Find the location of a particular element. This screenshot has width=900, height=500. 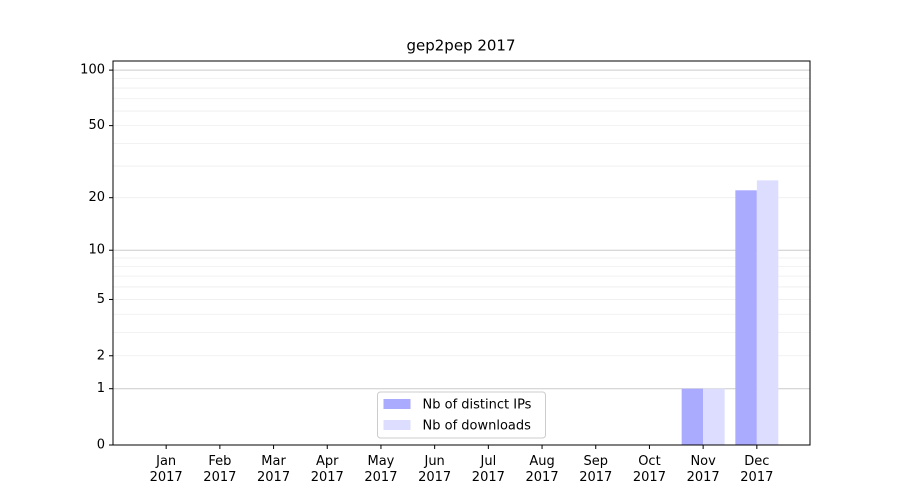

x-tick-label: Oct 2017 is located at coordinates (649, 469).